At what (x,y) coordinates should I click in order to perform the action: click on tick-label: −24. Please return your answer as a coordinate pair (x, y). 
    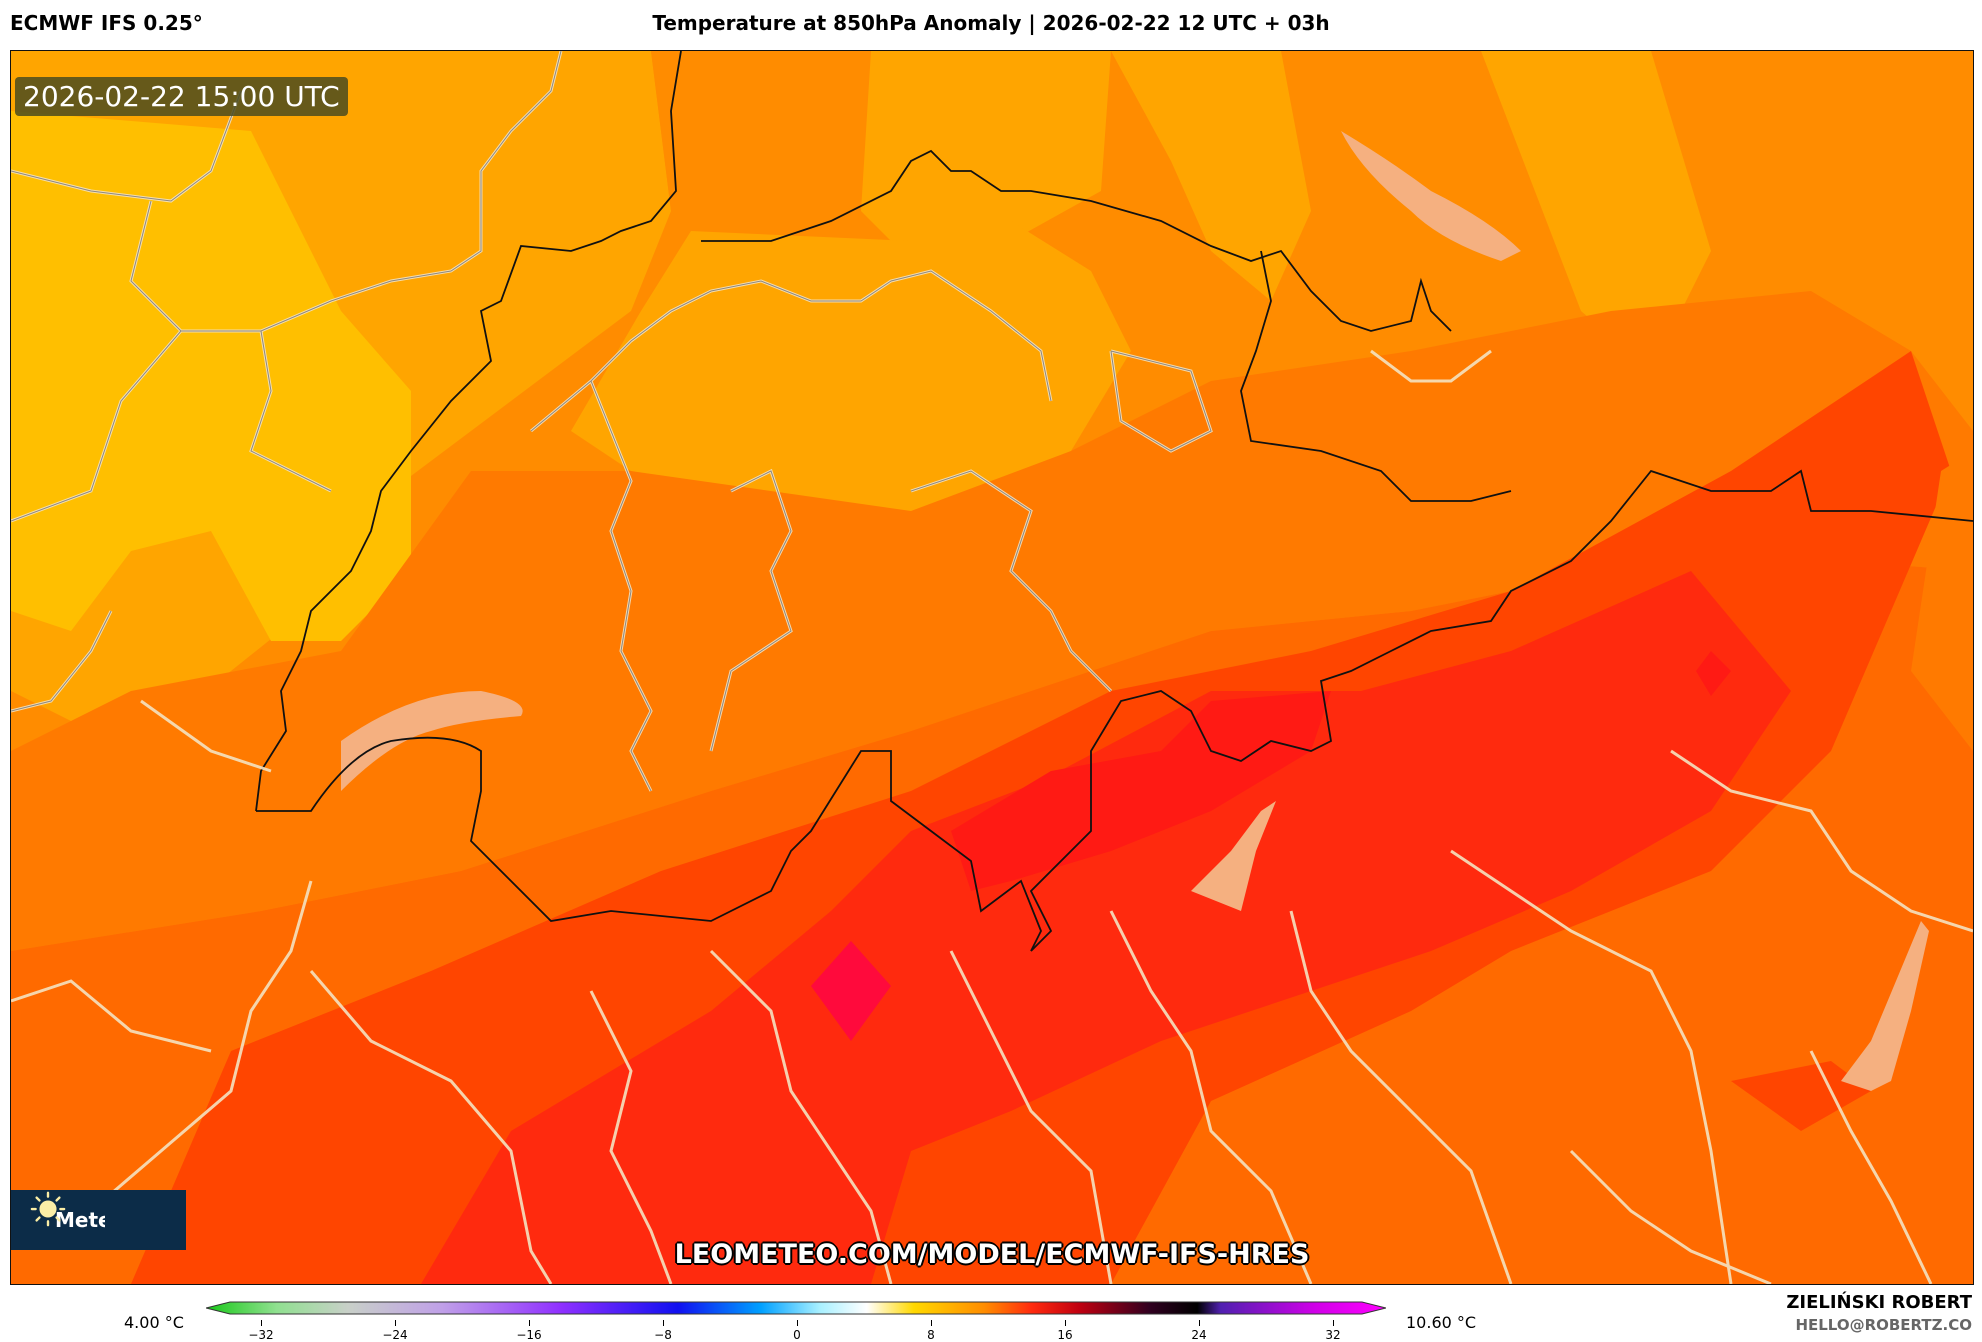
    Looking at the image, I should click on (395, 1335).